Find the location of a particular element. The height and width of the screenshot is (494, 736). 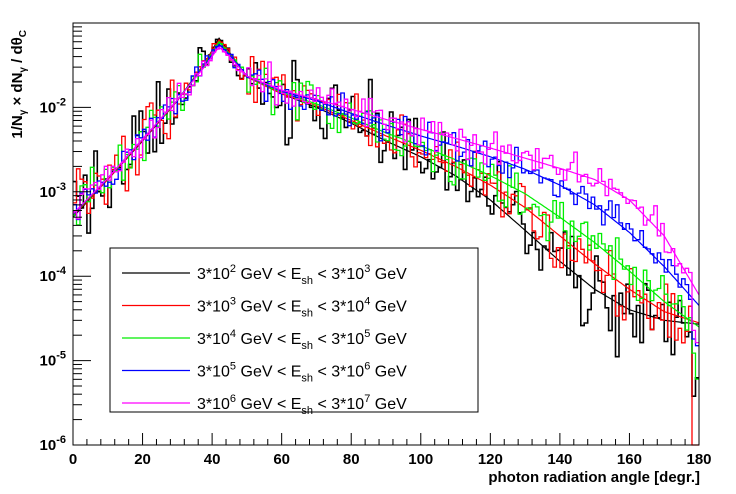

x-tick-label: 180 is located at coordinates (698, 459).